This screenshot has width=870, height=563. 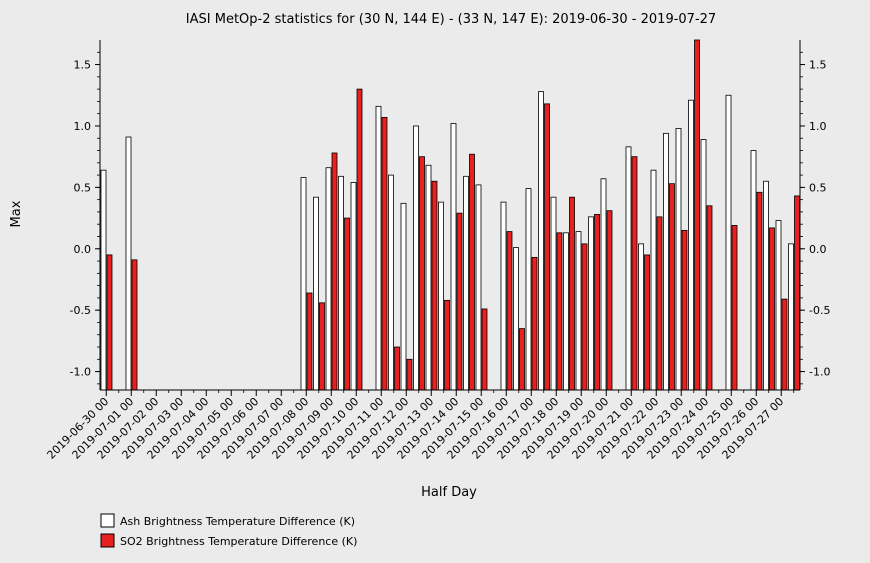 I want to click on y-tick-label-right-3: 0.0, so click(x=818, y=249).